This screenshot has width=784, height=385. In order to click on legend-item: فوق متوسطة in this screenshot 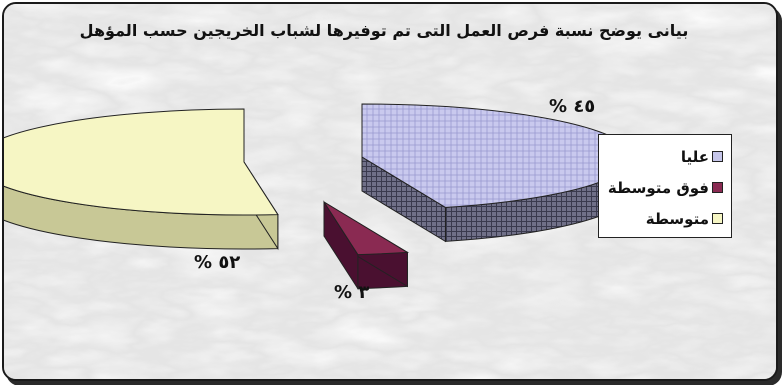, I will do `click(661, 187)`.